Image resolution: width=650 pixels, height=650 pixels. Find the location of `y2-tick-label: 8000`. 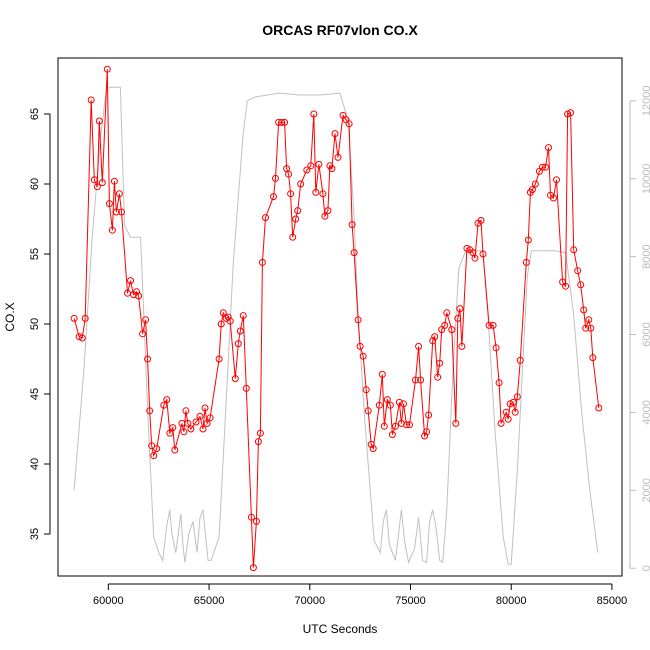

y2-tick-label: 8000 is located at coordinates (645, 256).